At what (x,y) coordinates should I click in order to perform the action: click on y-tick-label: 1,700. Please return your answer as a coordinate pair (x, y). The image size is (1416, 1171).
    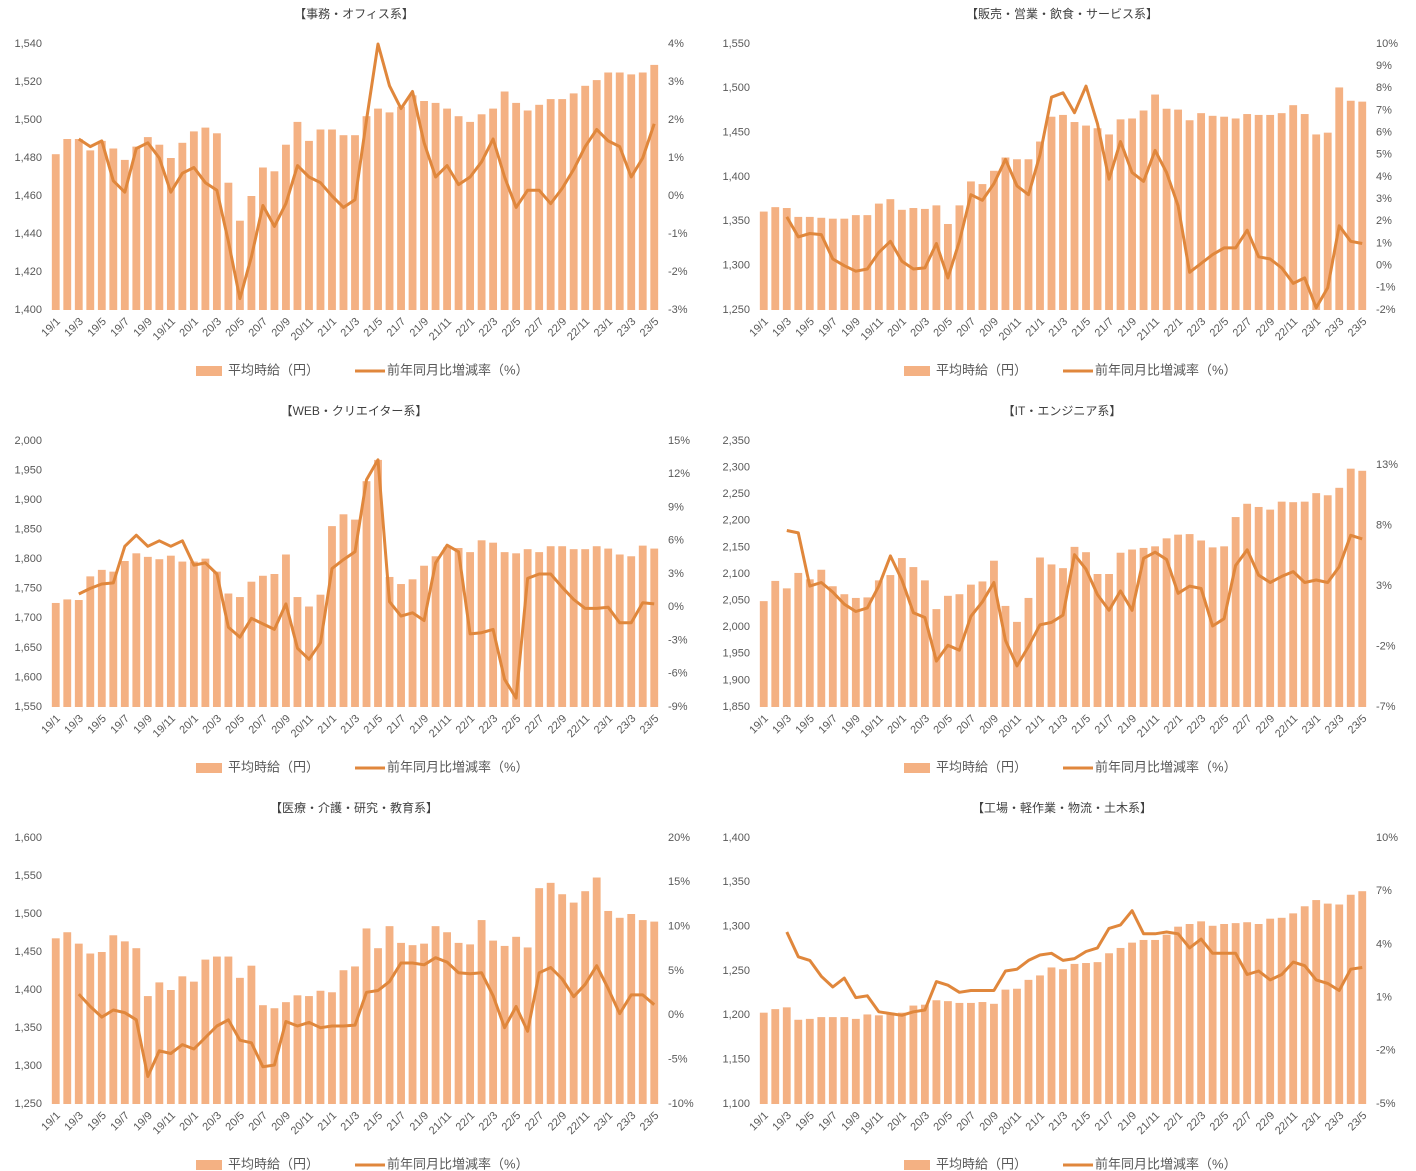
    Looking at the image, I should click on (28, 618).